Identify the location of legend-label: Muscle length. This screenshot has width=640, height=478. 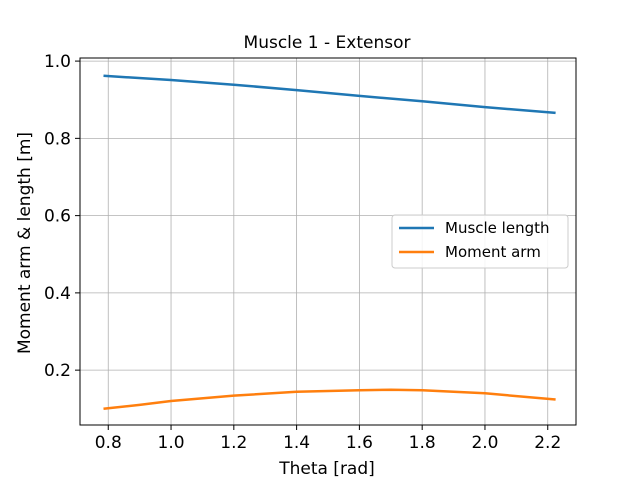
(497, 228).